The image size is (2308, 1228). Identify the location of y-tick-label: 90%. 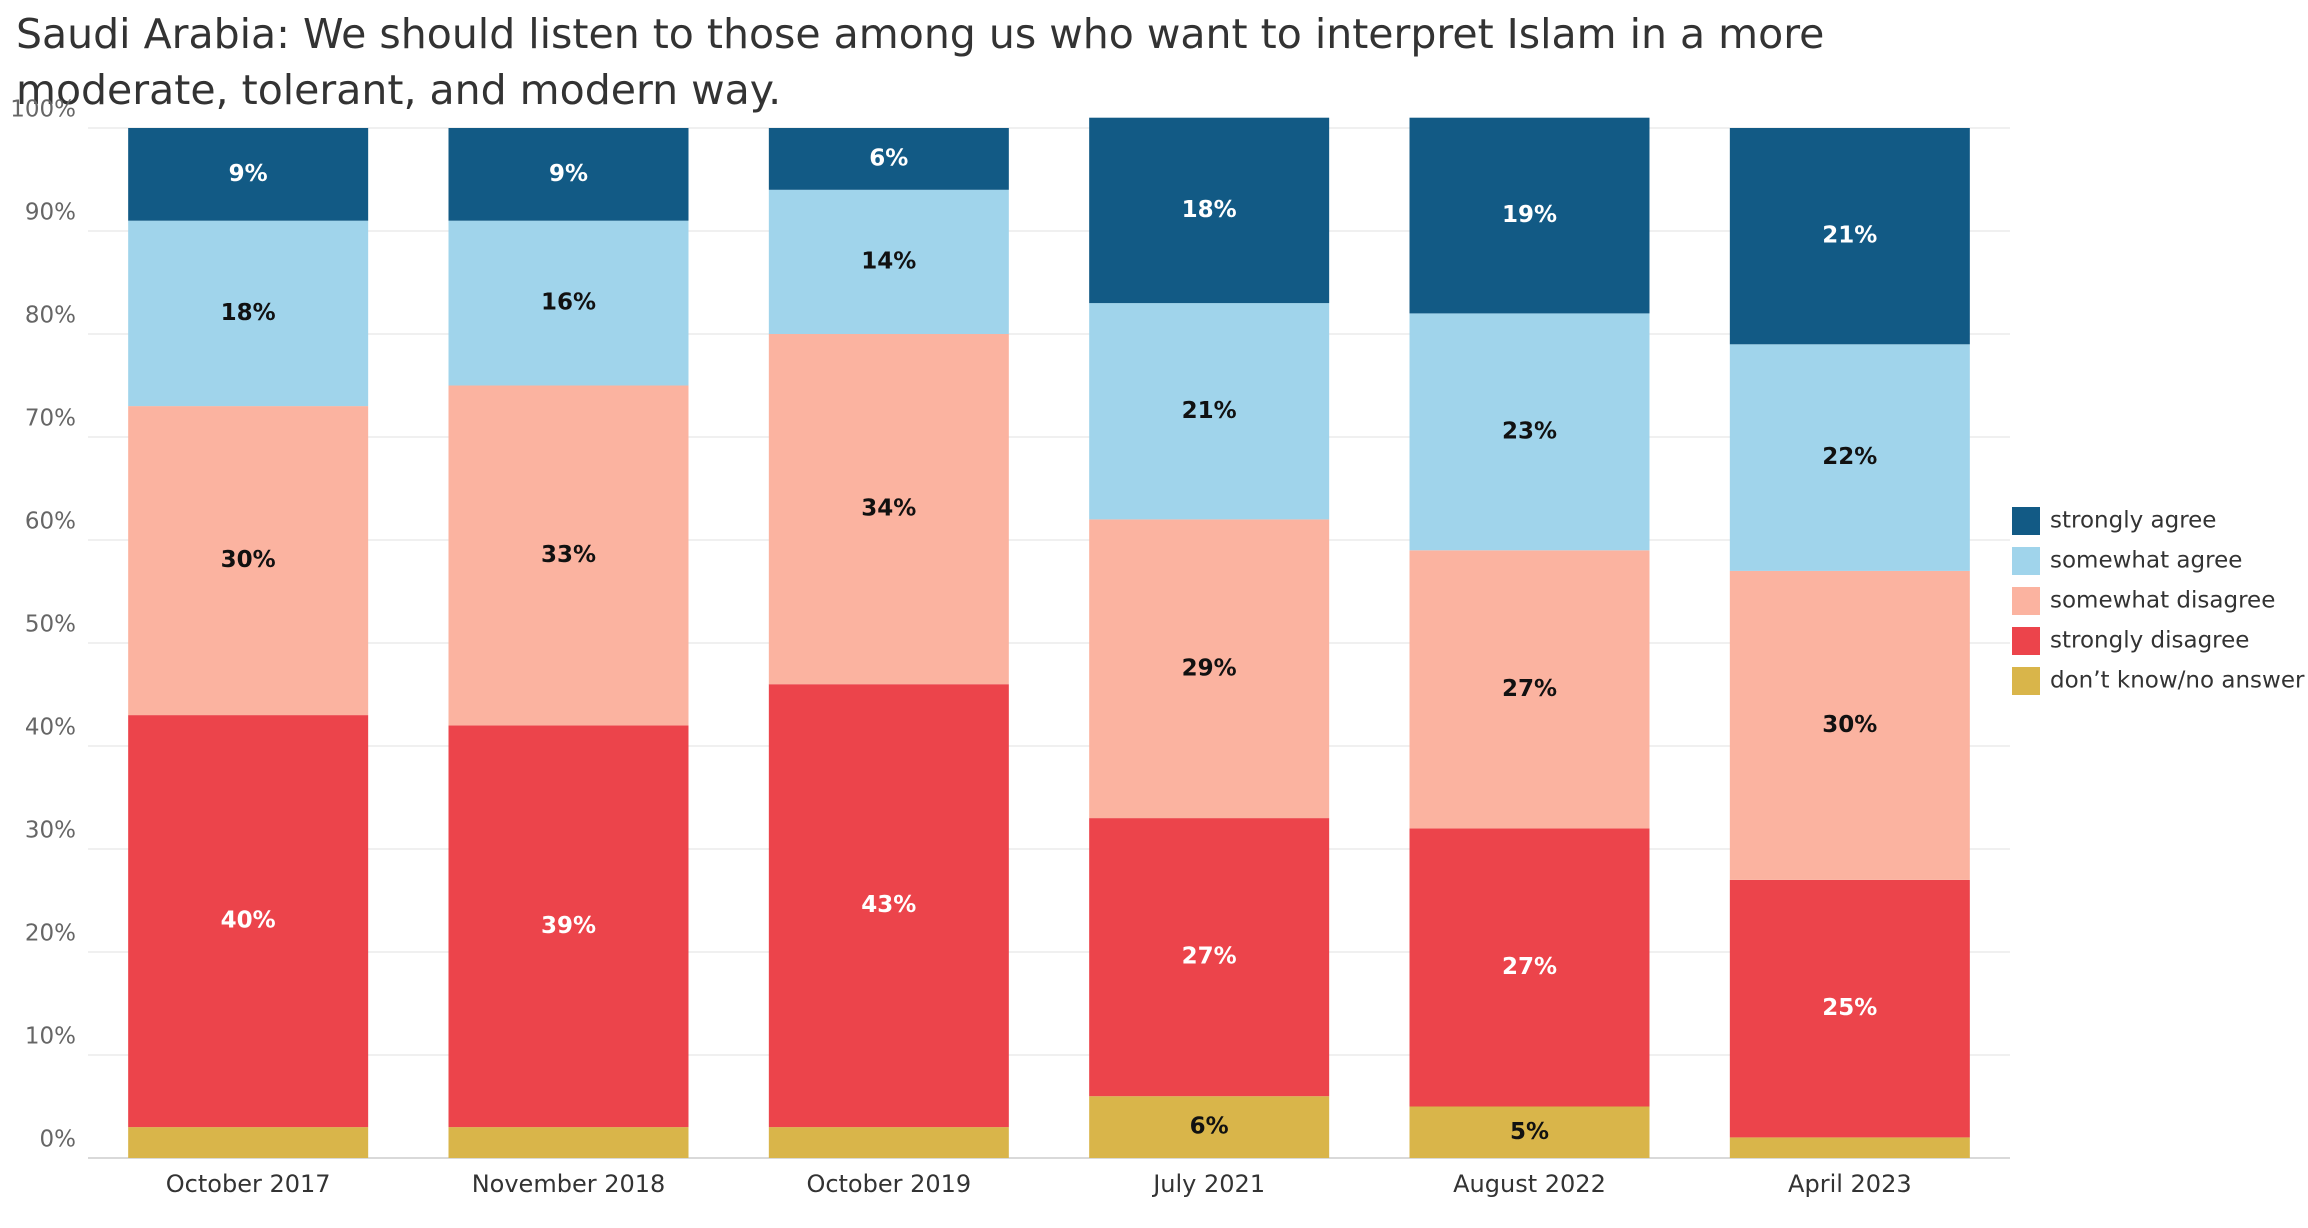
(50, 213).